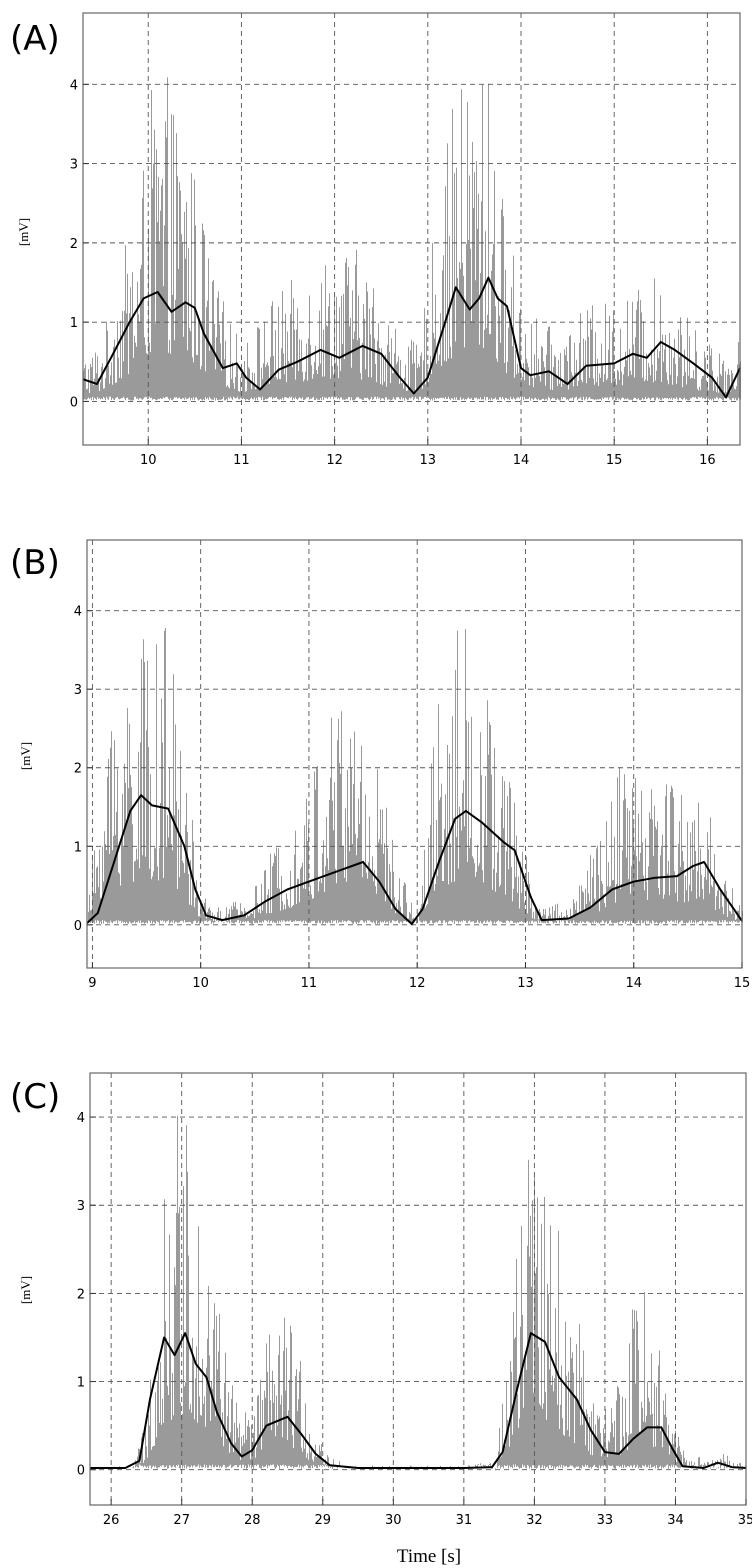  I want to click on panel-c-xlabel: Time [s], so click(429, 1556).